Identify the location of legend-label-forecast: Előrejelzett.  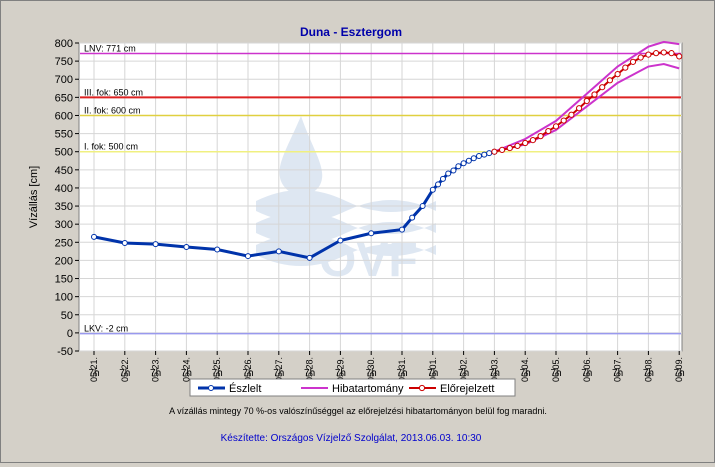
(467, 389).